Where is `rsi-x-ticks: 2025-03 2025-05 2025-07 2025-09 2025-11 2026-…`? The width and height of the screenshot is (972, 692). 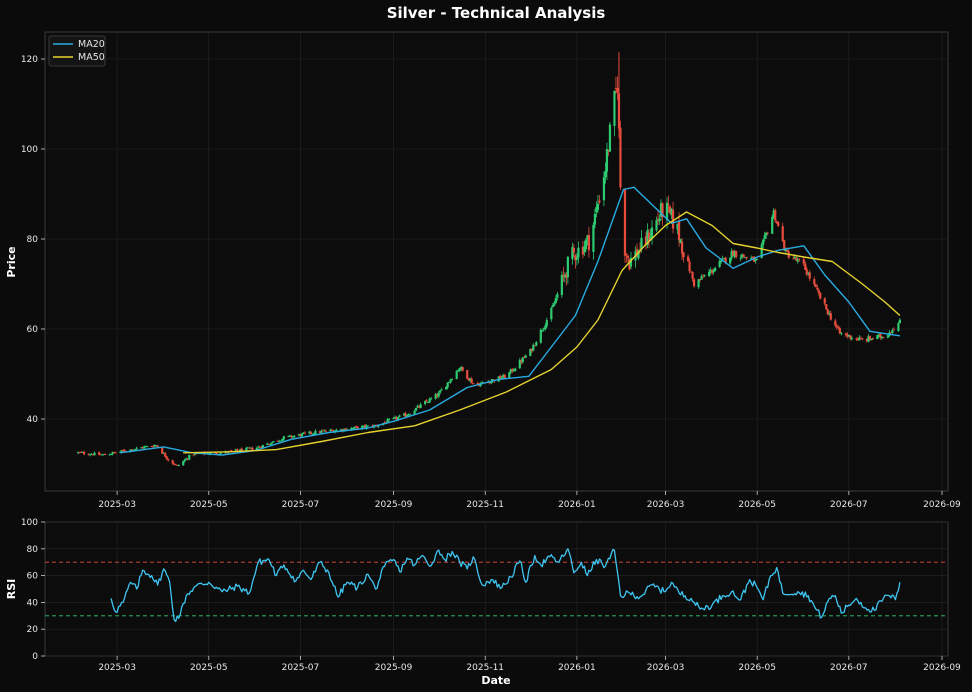
rsi-x-ticks: 2025-03 2025-05 2025-07 2025-09 2025-11 2026-… is located at coordinates (529, 664).